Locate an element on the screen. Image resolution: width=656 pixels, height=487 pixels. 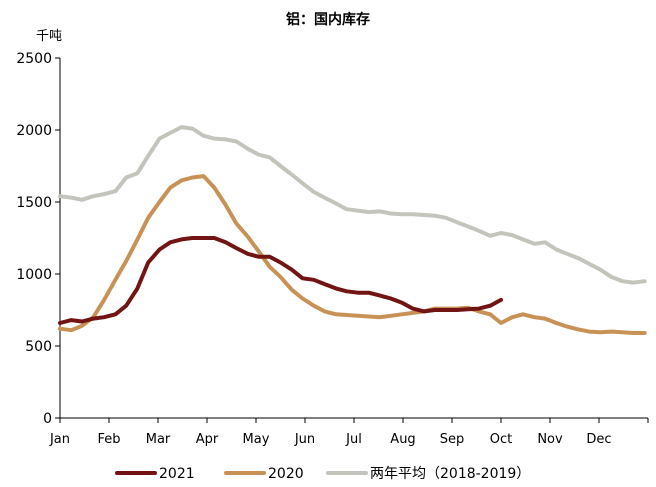
y-axis-ticks: 0 500 1000 1500 2000 2500 is located at coordinates (38, 239).